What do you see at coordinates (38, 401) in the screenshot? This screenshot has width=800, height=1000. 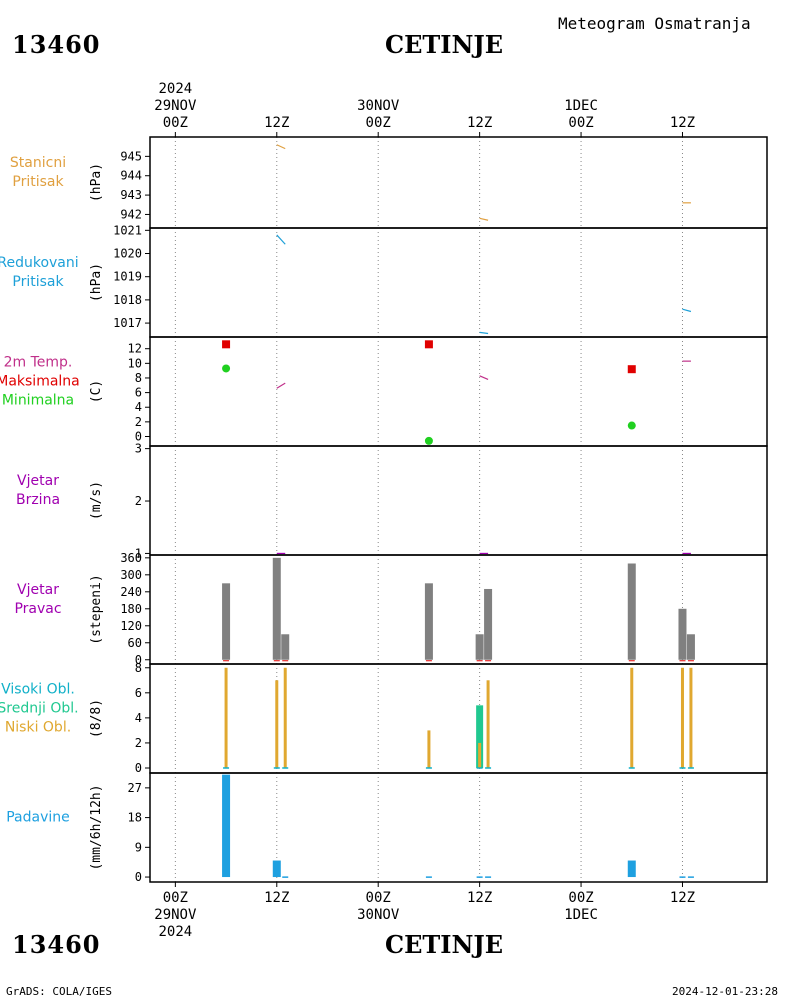 I see `panel-label: Minimalna` at bounding box center [38, 401].